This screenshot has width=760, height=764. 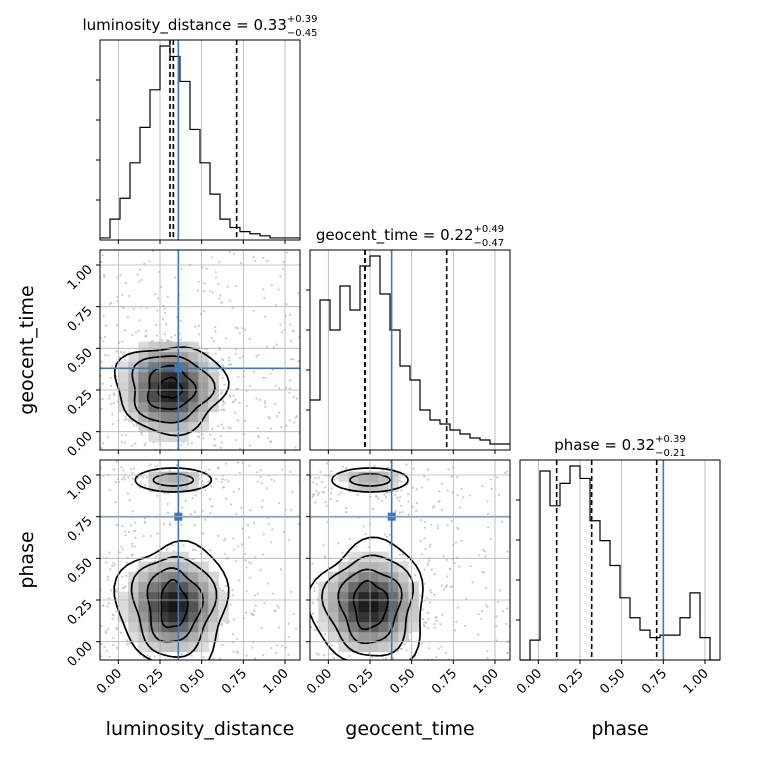 I want to click on joint-luminosity_distance-phase-ytick-label: 0.00, so click(x=80, y=654).